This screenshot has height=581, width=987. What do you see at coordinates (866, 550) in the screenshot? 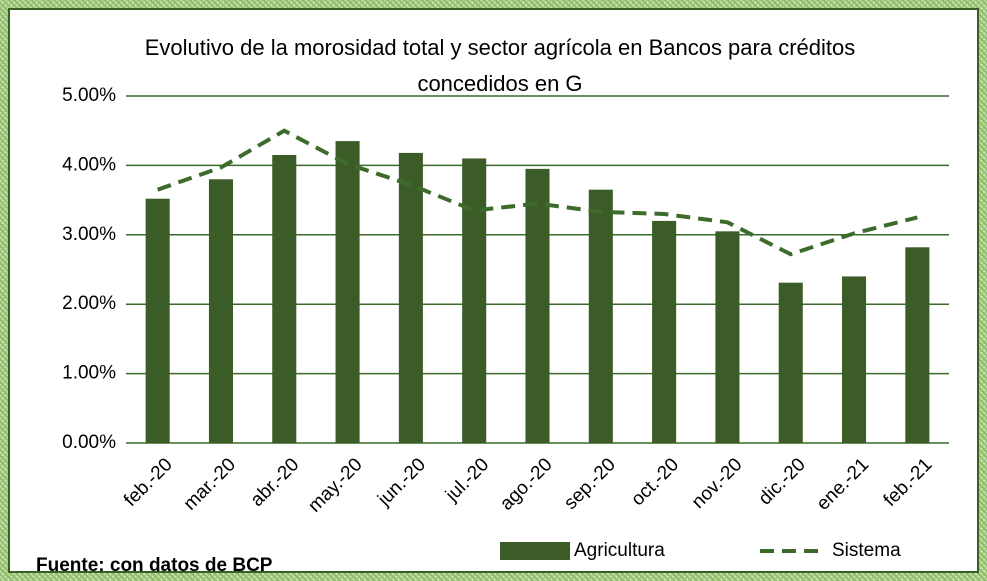
I see `legend-label: Sistema` at bounding box center [866, 550].